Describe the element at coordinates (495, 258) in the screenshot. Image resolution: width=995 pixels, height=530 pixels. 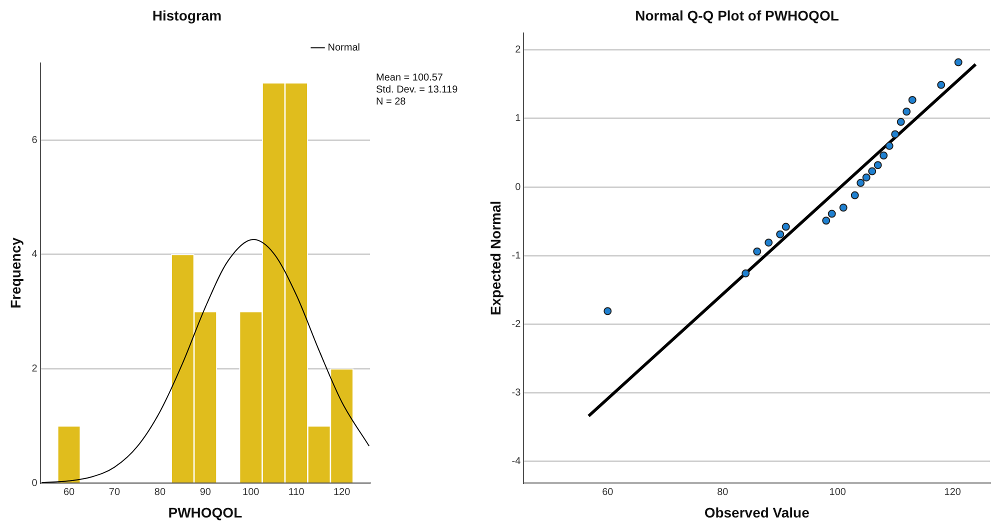
I see `y-axis-title: Expected Normal` at that location.